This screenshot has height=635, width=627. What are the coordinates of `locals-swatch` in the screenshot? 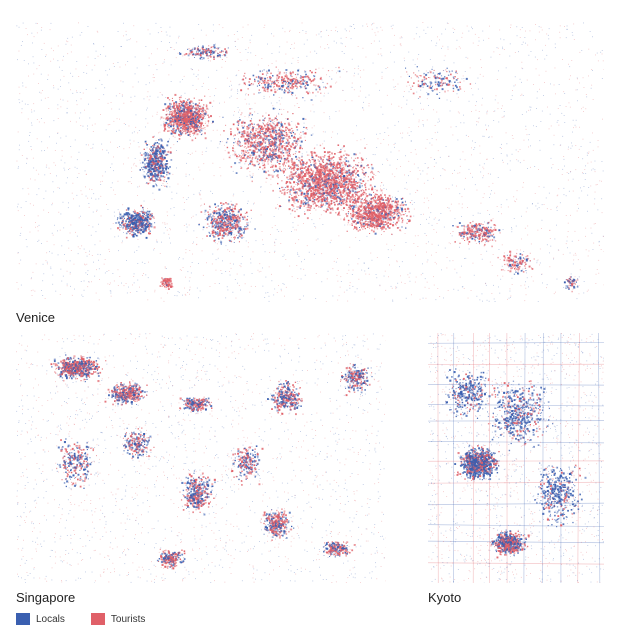 It's located at (23, 619).